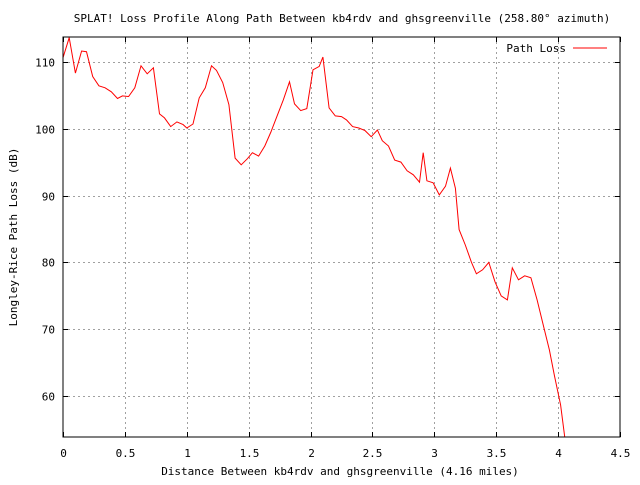 This screenshot has width=640, height=485. I want to click on y-tick-label: 110, so click(45, 63).